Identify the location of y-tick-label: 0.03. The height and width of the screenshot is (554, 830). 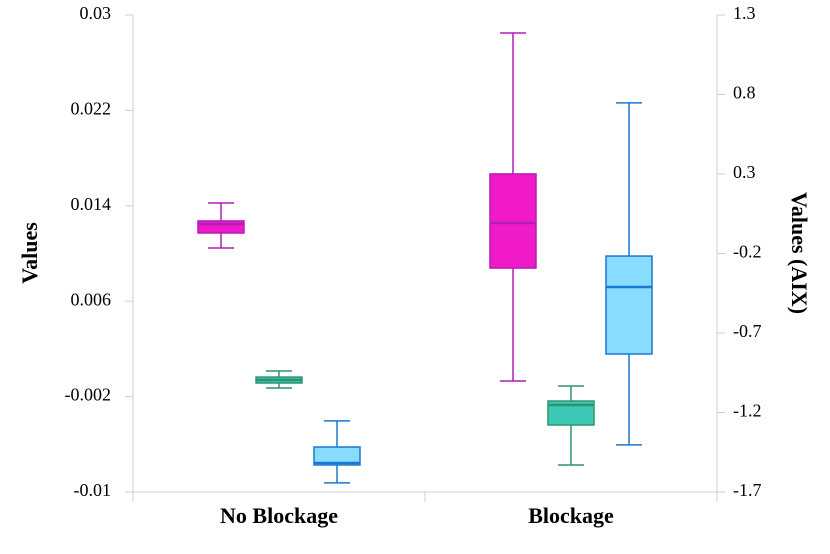
(96, 13).